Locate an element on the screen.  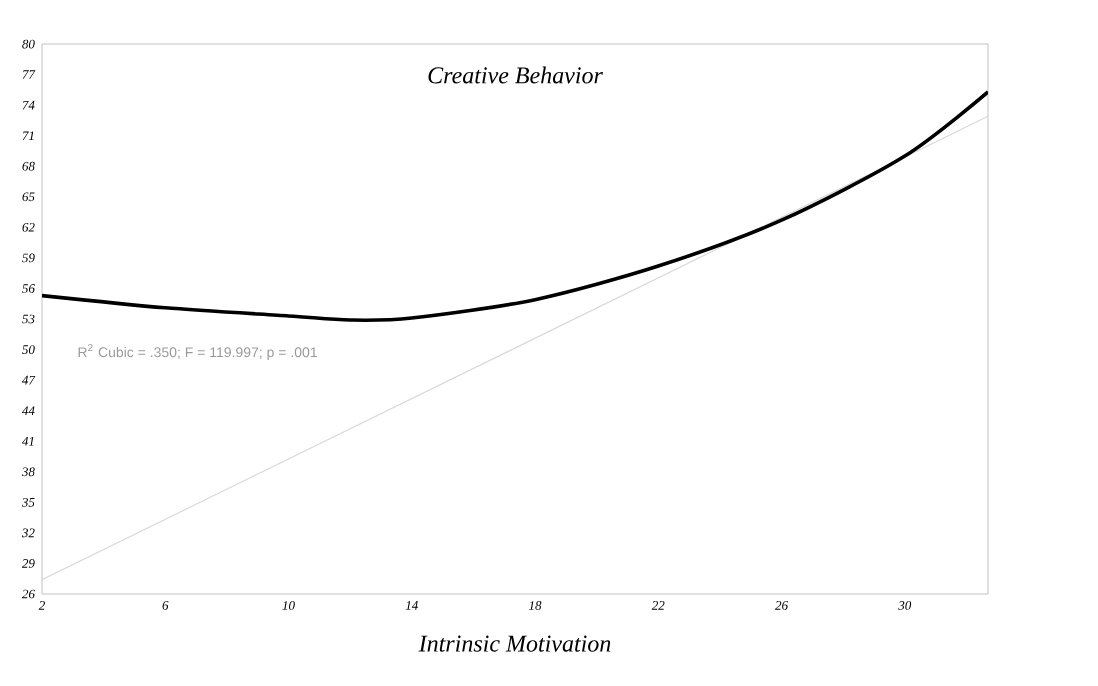
x-axis-title: Intrinsic Motivation is located at coordinates (514, 643).